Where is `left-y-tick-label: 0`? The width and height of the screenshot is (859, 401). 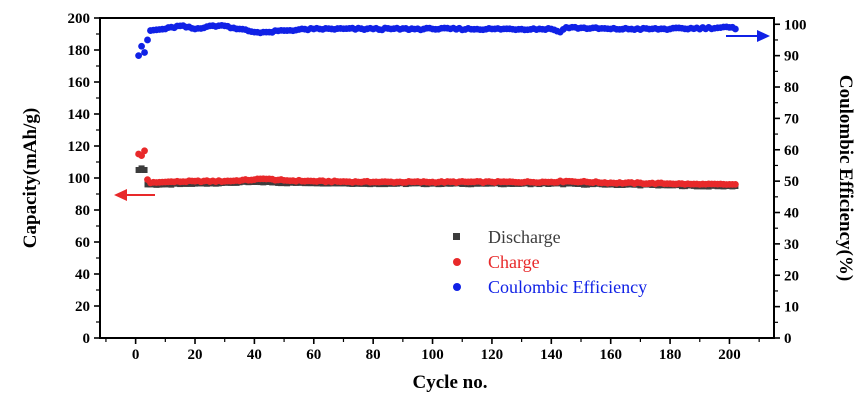
left-y-tick-label: 0 is located at coordinates (87, 339).